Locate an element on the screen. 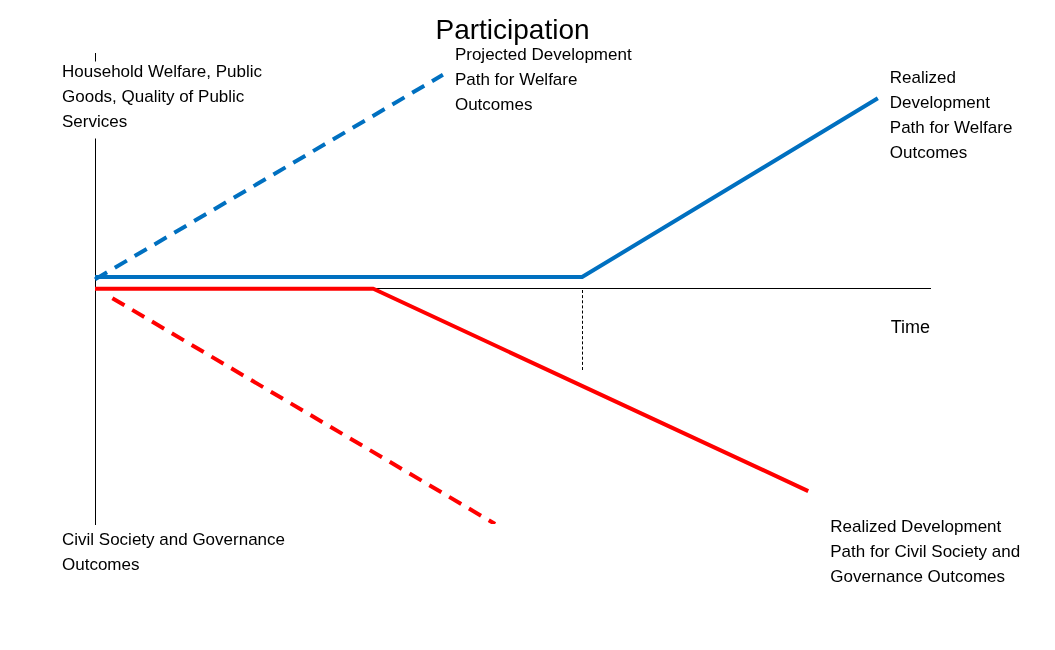 Image resolution: width=1055 pixels, height=650 pixels. series-label: Realized Development Path for Welfare Outcomes is located at coordinates (951, 115).